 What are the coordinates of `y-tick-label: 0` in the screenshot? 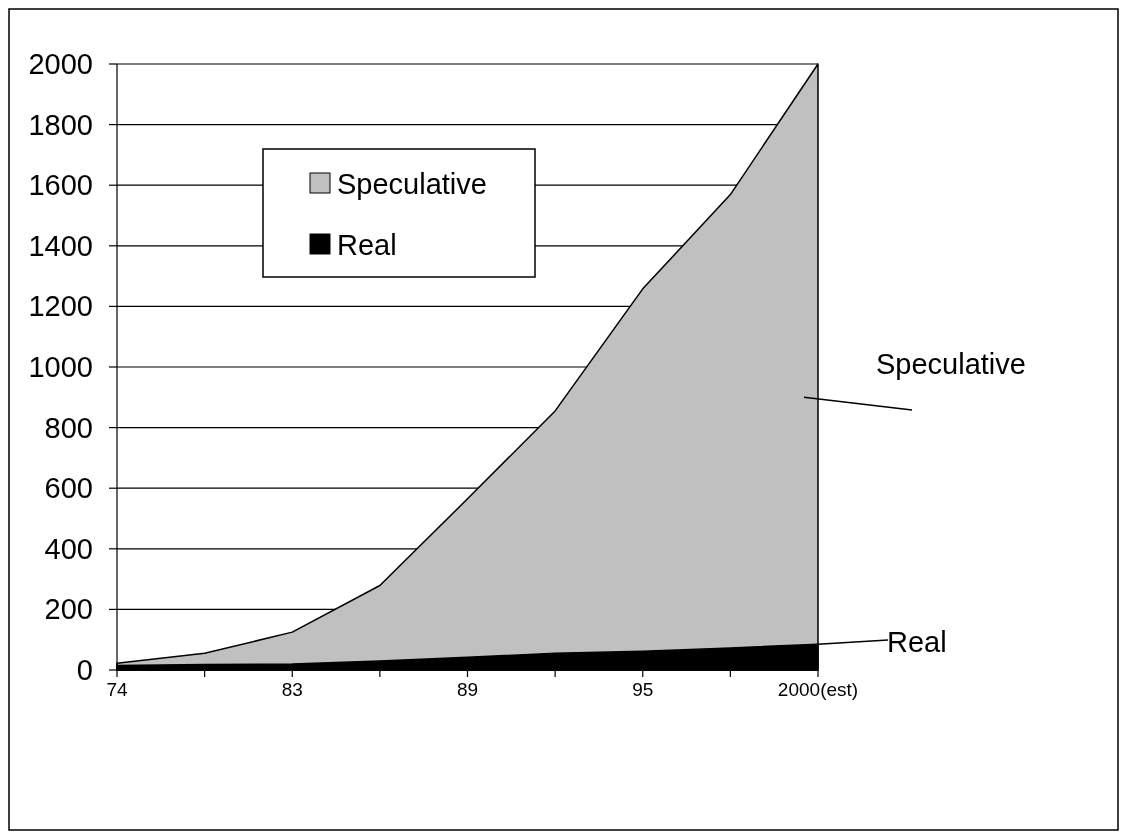 It's located at (84, 670).